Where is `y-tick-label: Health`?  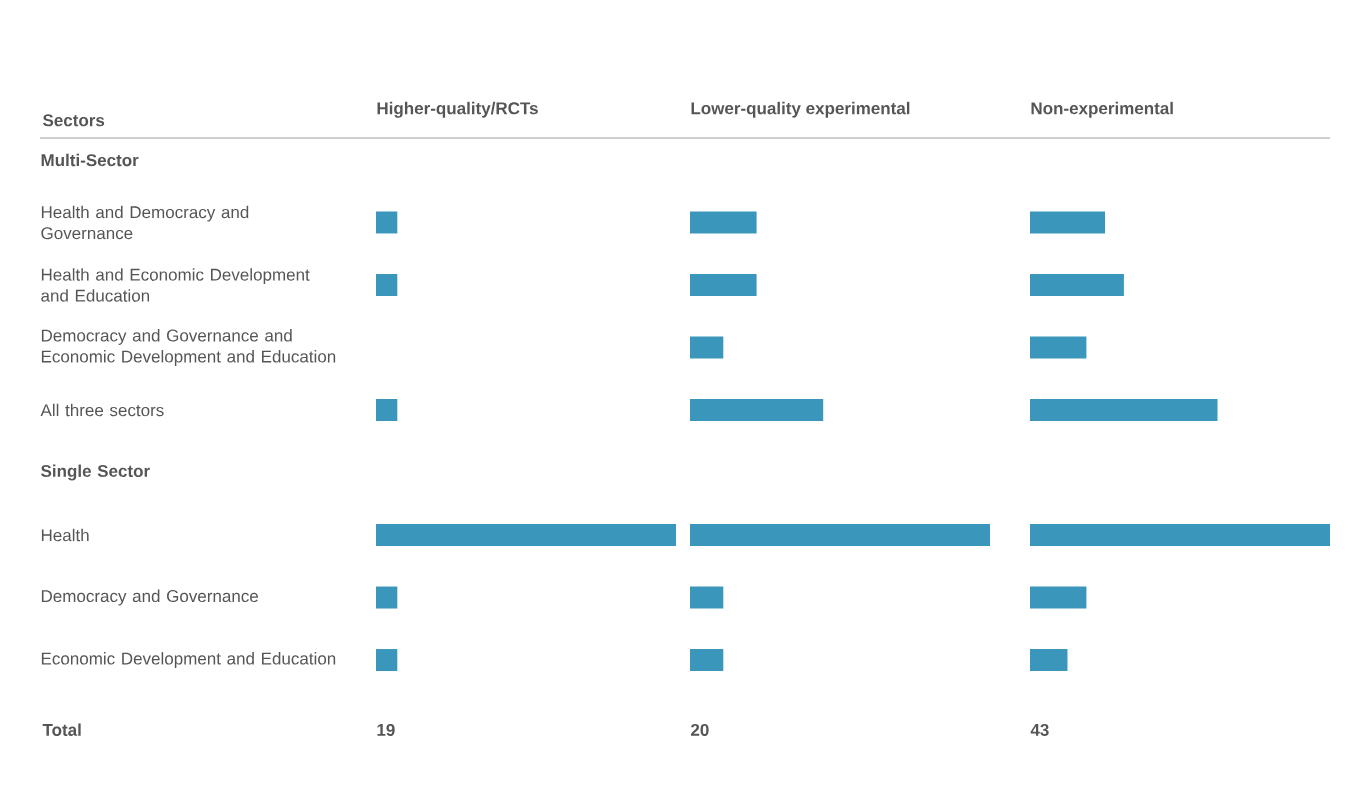 y-tick-label: Health is located at coordinates (65, 535).